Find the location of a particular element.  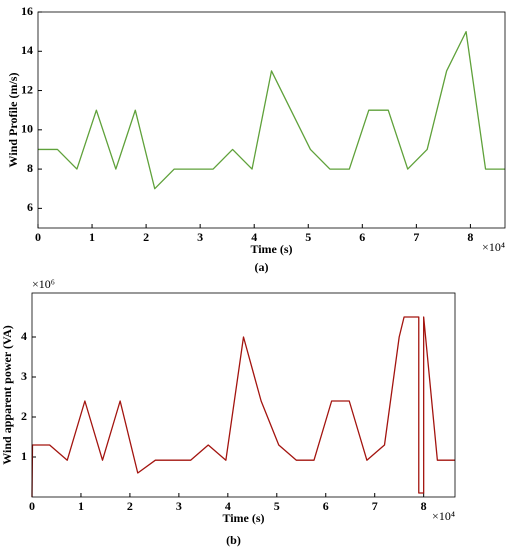

y-tick-label: 6 is located at coordinates (30, 207).